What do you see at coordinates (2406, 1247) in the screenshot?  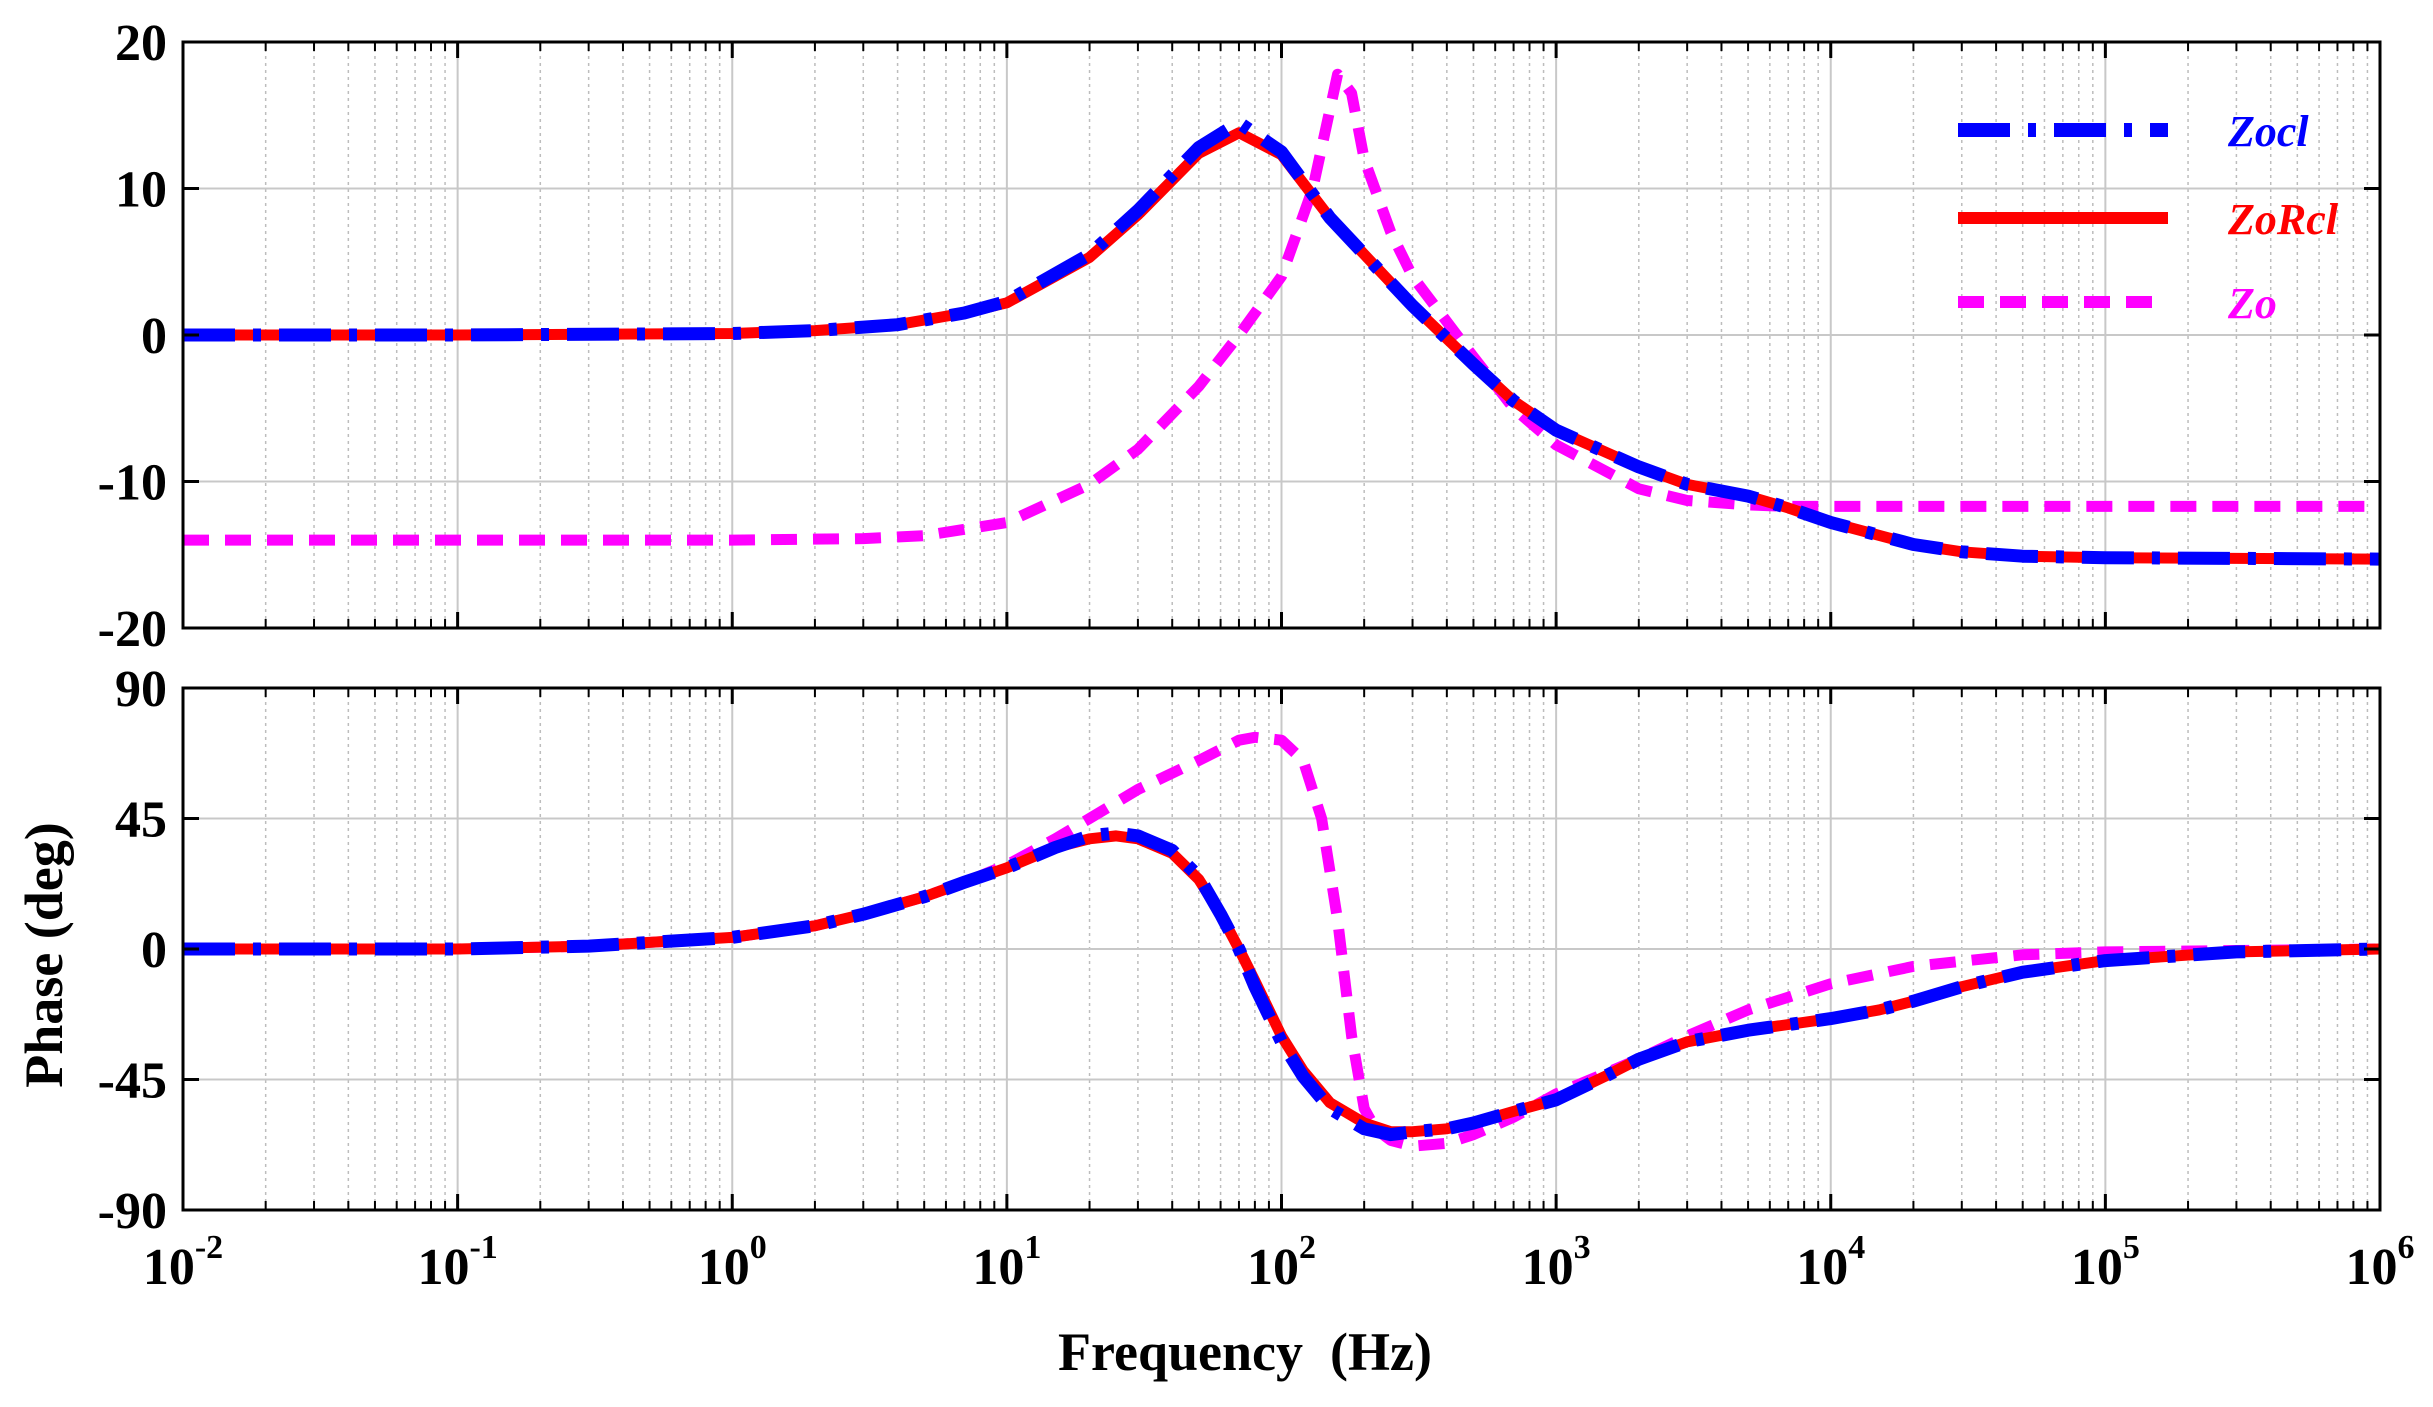 I see `x-tick-exponent: 6` at bounding box center [2406, 1247].